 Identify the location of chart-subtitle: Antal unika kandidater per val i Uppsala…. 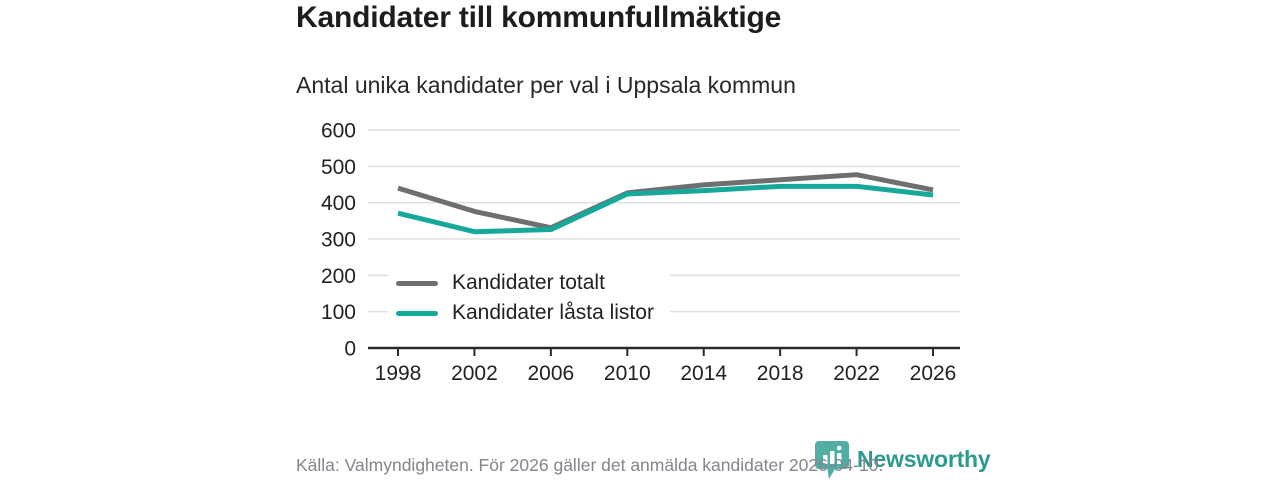
(546, 85).